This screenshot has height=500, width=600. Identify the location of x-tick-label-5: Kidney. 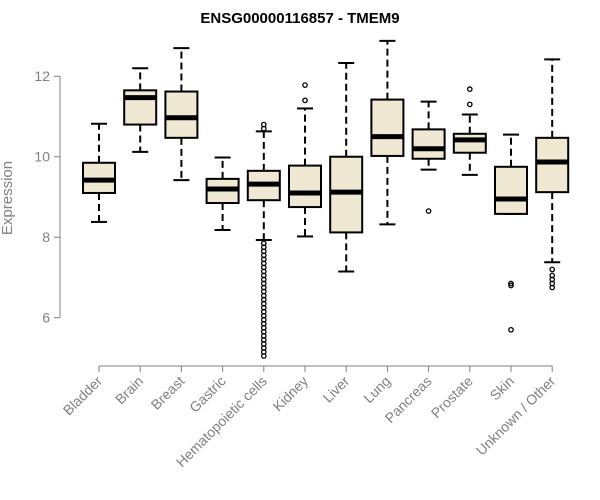
(291, 394).